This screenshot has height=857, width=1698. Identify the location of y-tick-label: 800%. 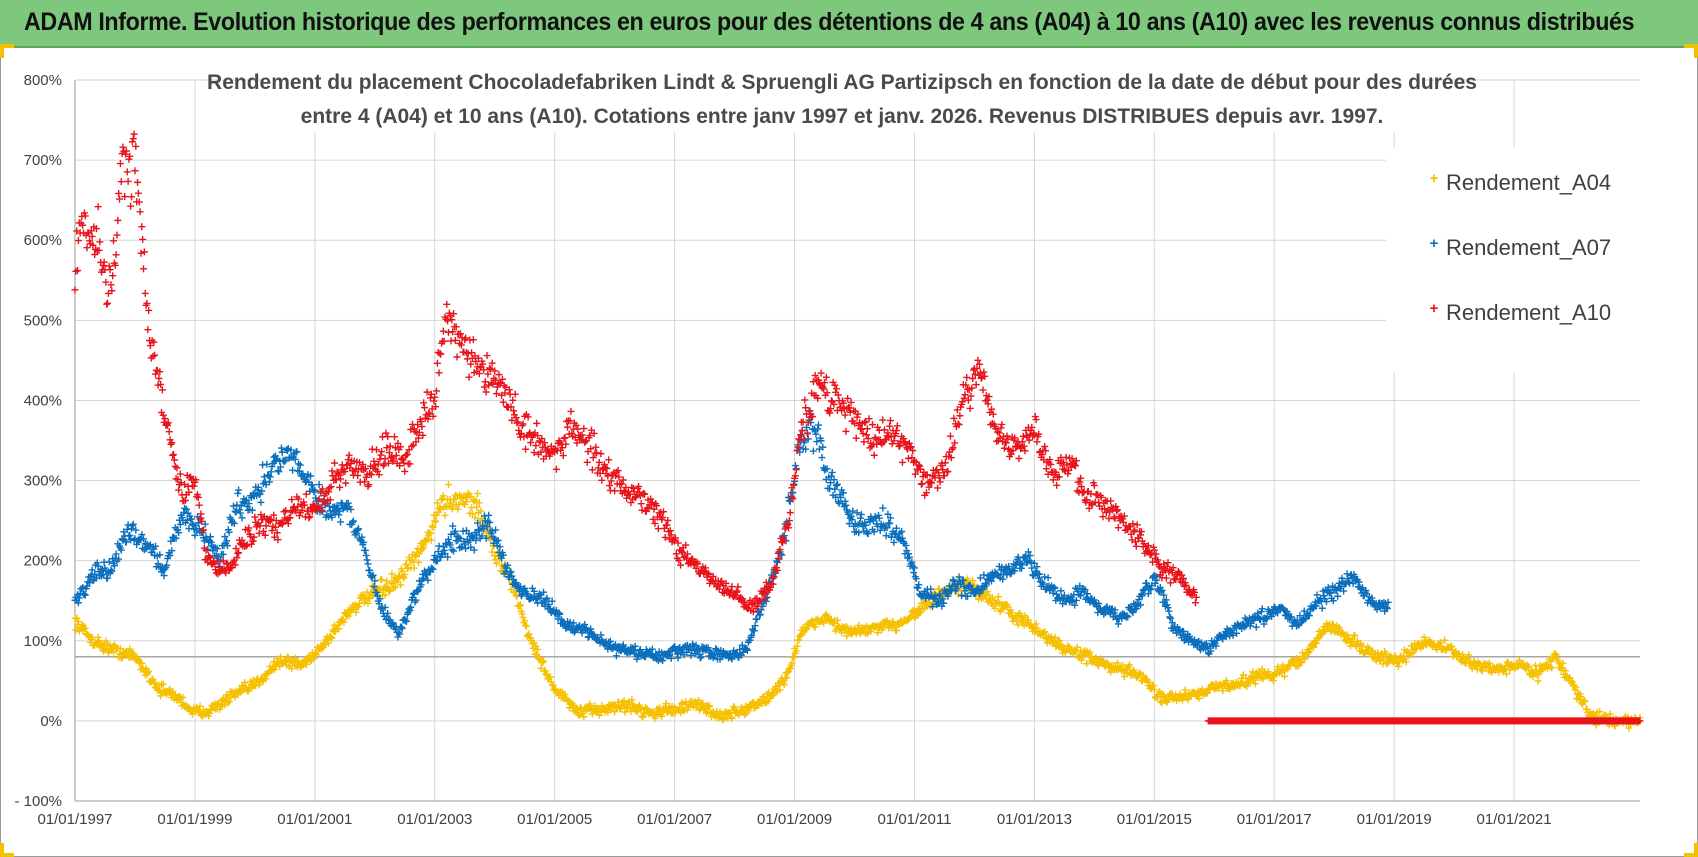
(43, 80).